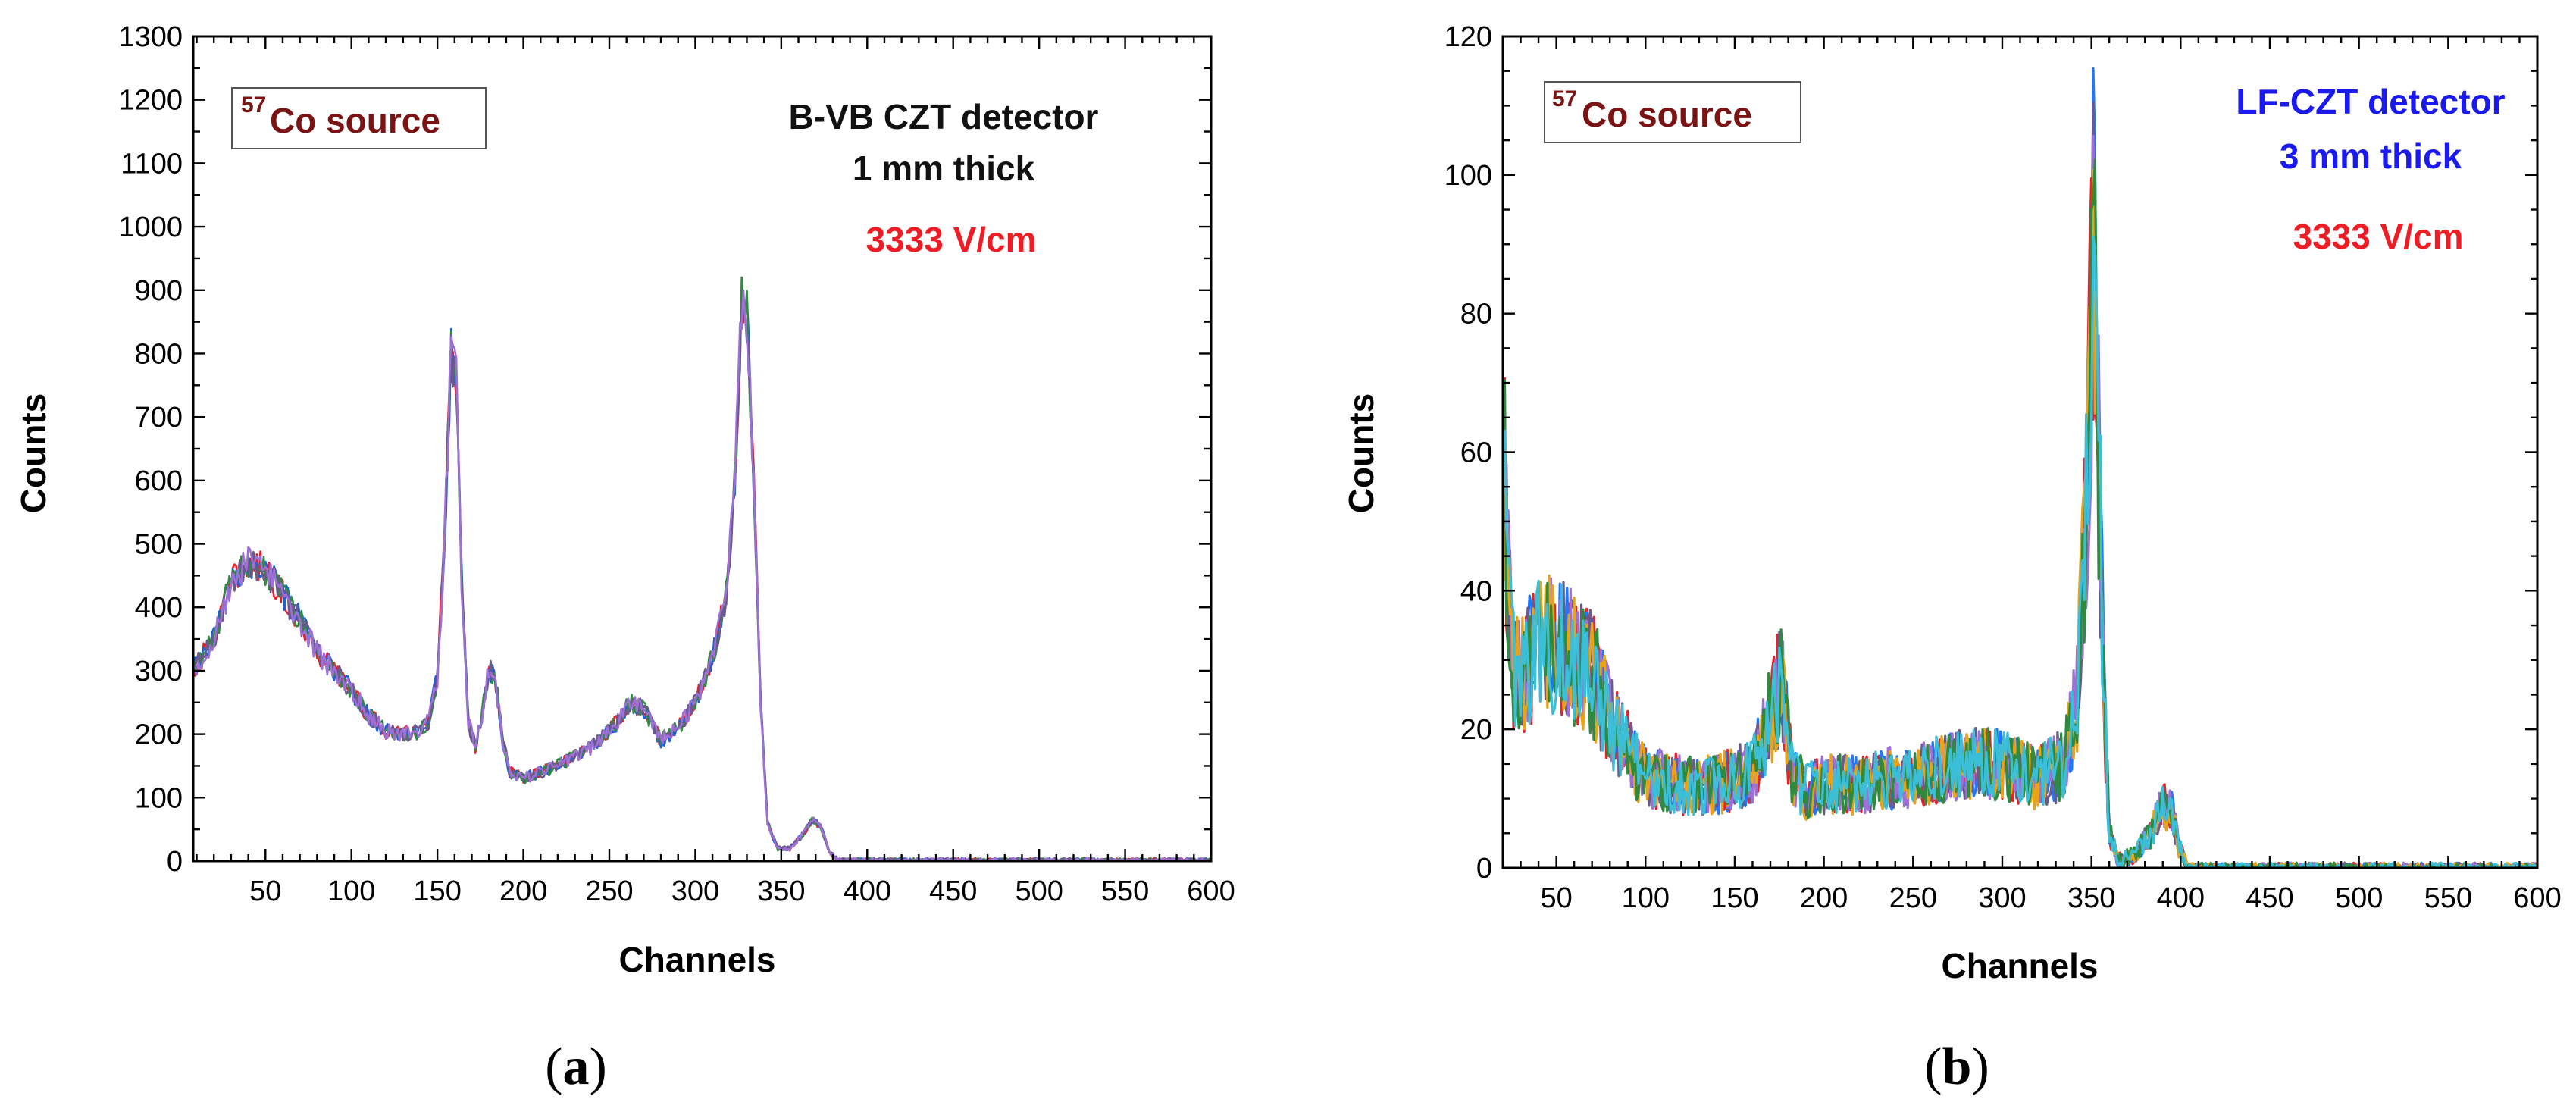 The width and height of the screenshot is (2576, 1118). I want to click on source-legend-a: 57 Co source, so click(359, 118).